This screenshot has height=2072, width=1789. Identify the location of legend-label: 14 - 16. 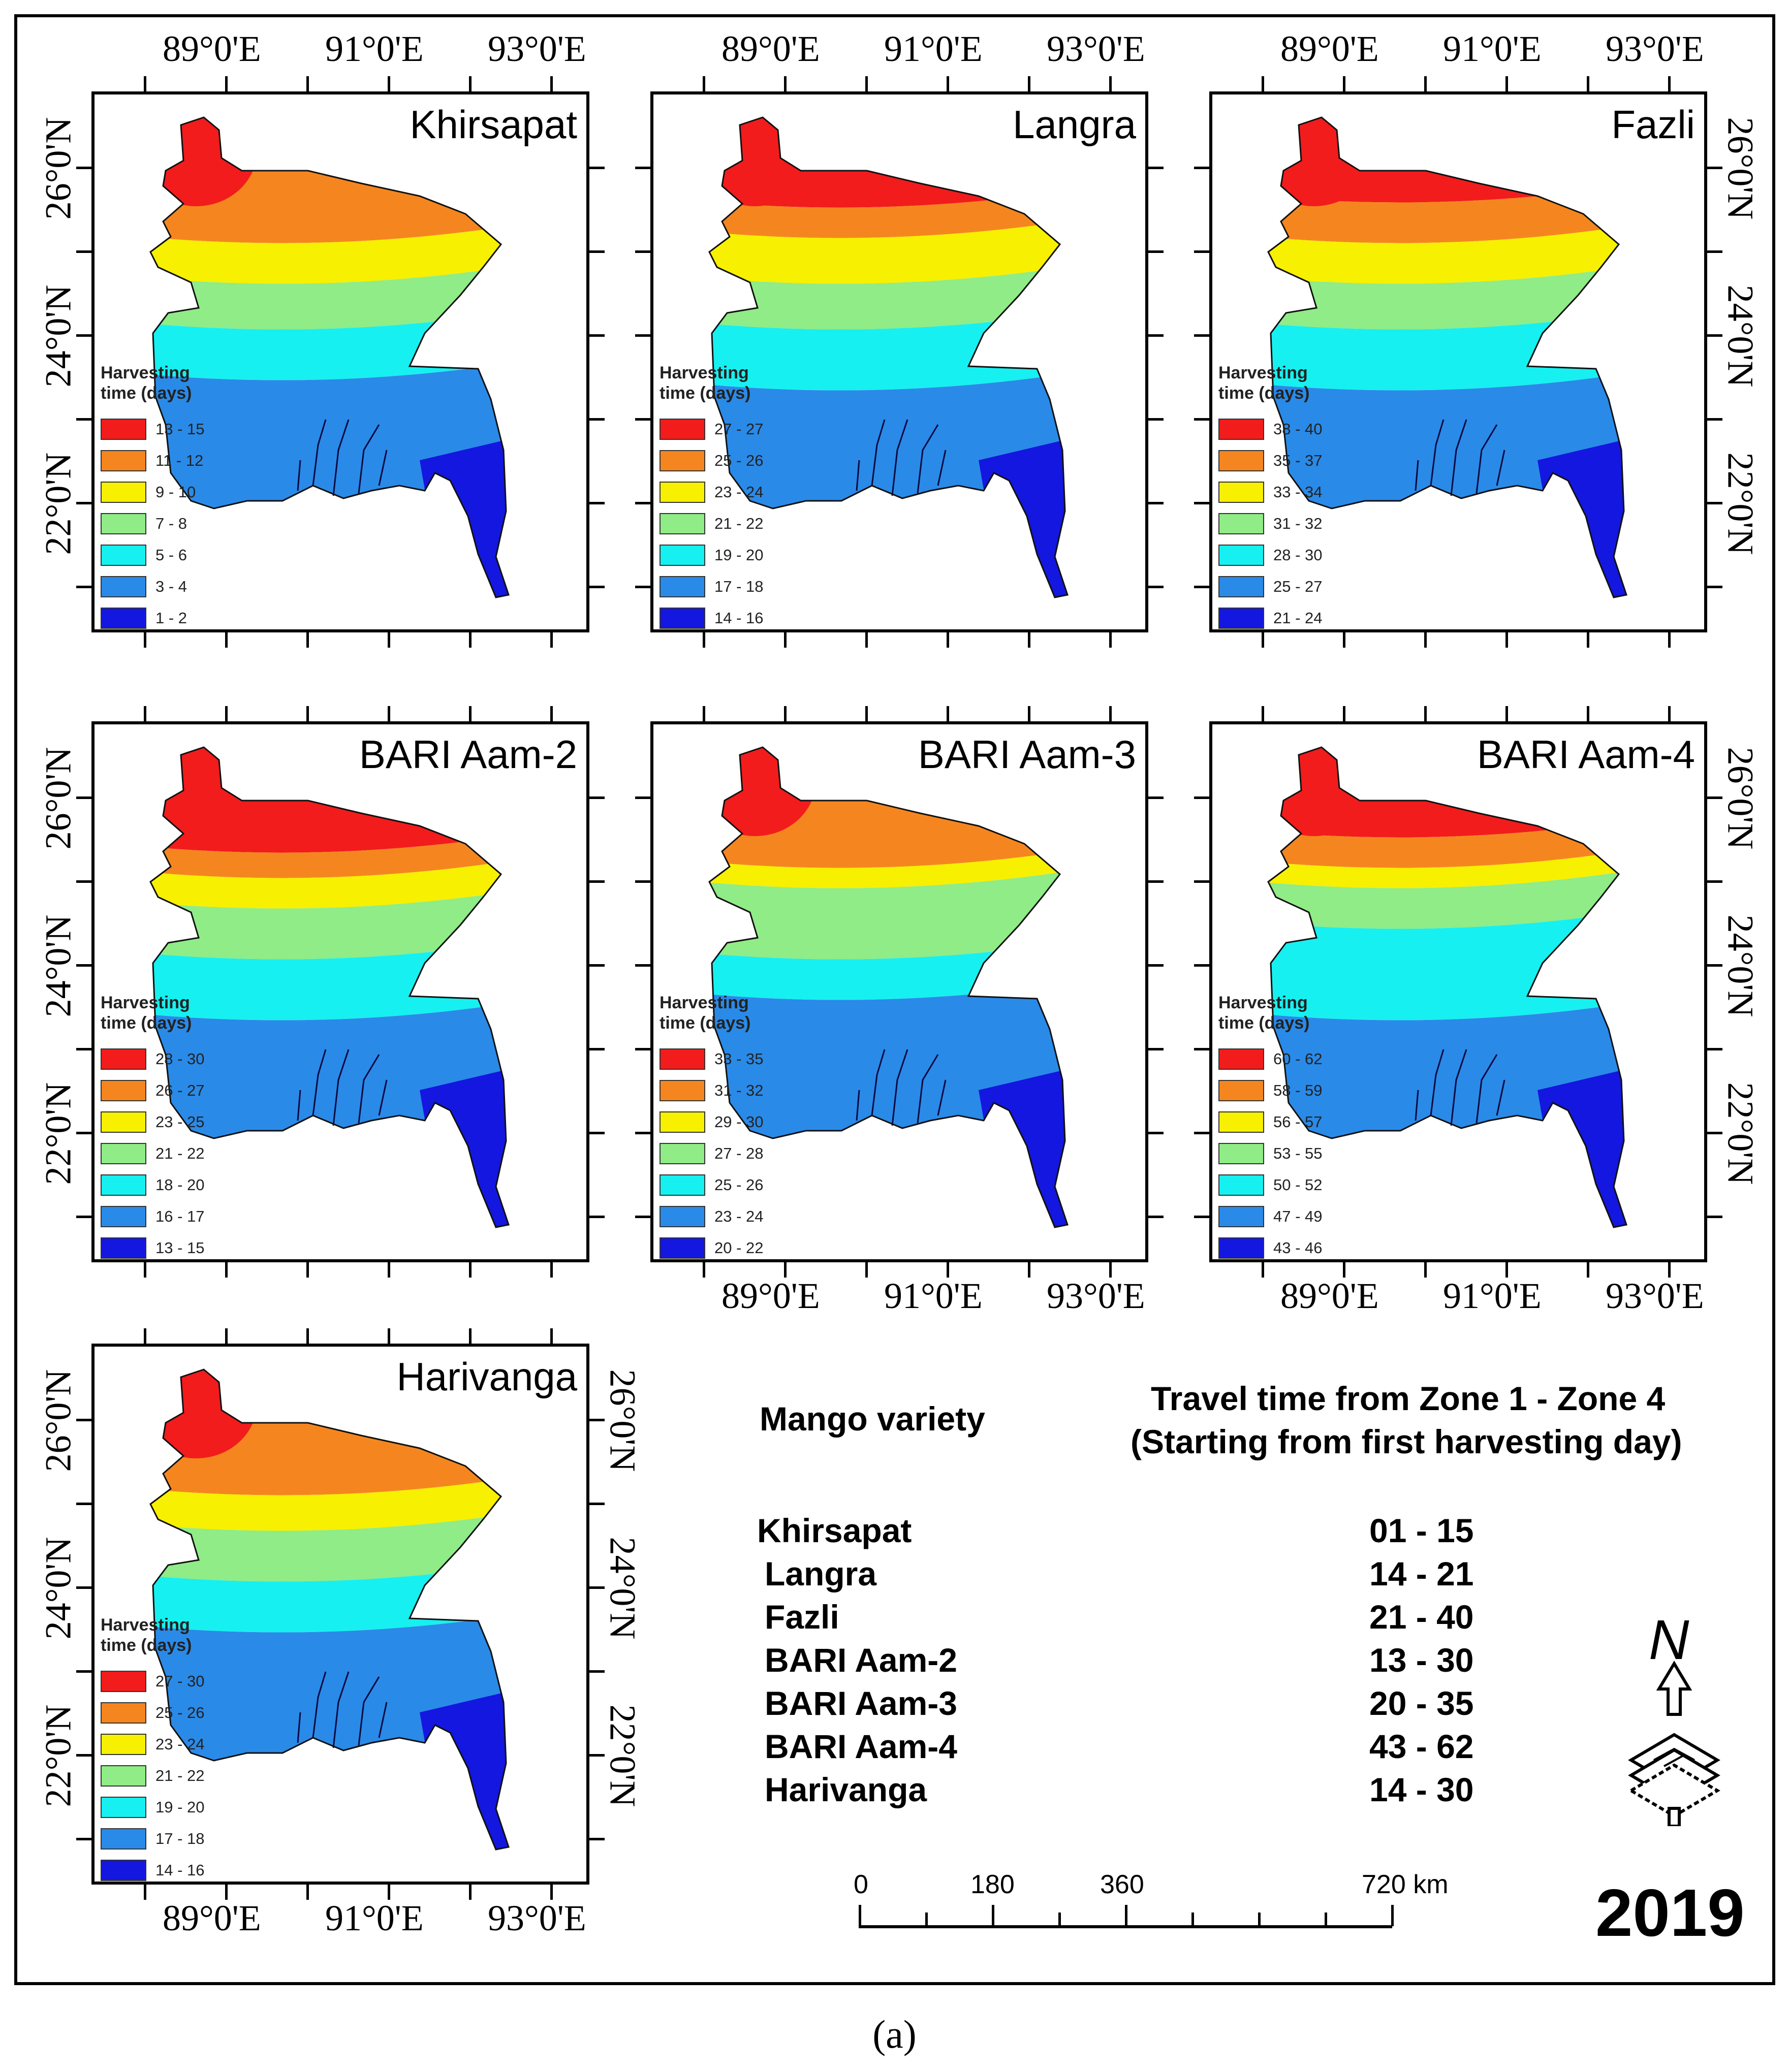
(739, 618).